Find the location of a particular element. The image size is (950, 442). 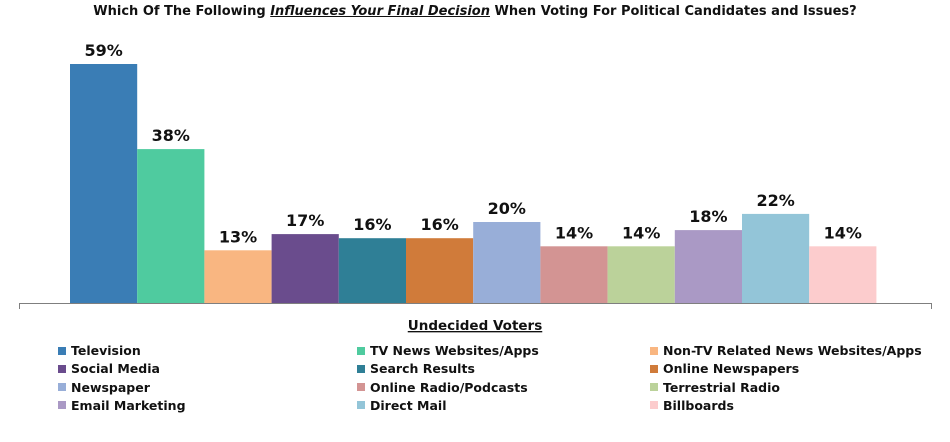

legend-label: Online Radio/Podcasts is located at coordinates (449, 387).